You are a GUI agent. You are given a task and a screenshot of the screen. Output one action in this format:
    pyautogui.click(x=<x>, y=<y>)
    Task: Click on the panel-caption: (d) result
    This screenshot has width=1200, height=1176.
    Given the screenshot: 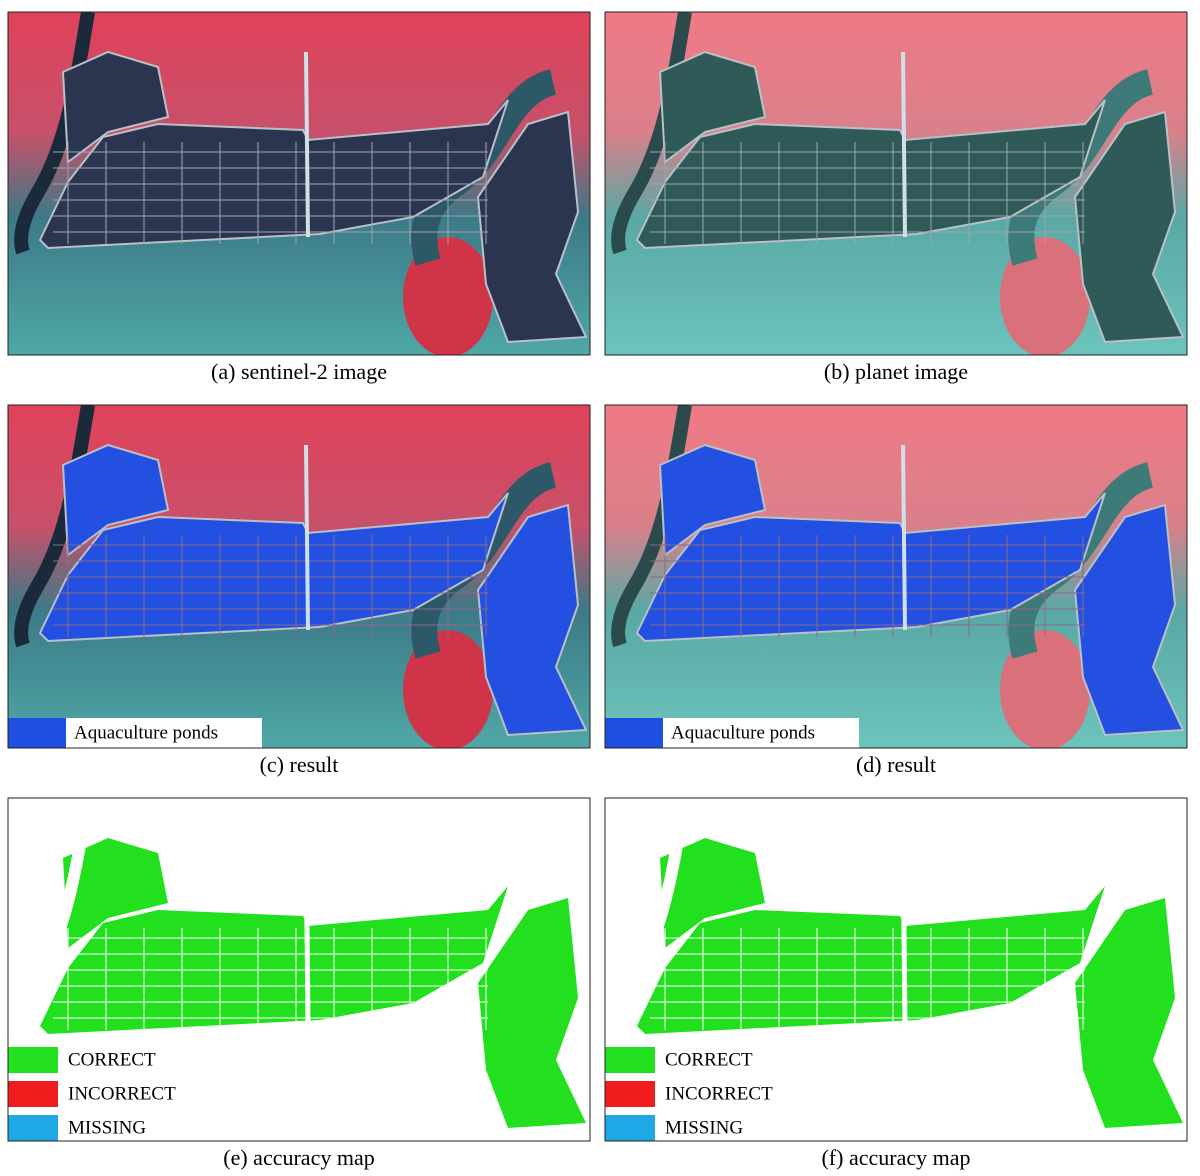 What is the action you would take?
    pyautogui.click(x=896, y=764)
    